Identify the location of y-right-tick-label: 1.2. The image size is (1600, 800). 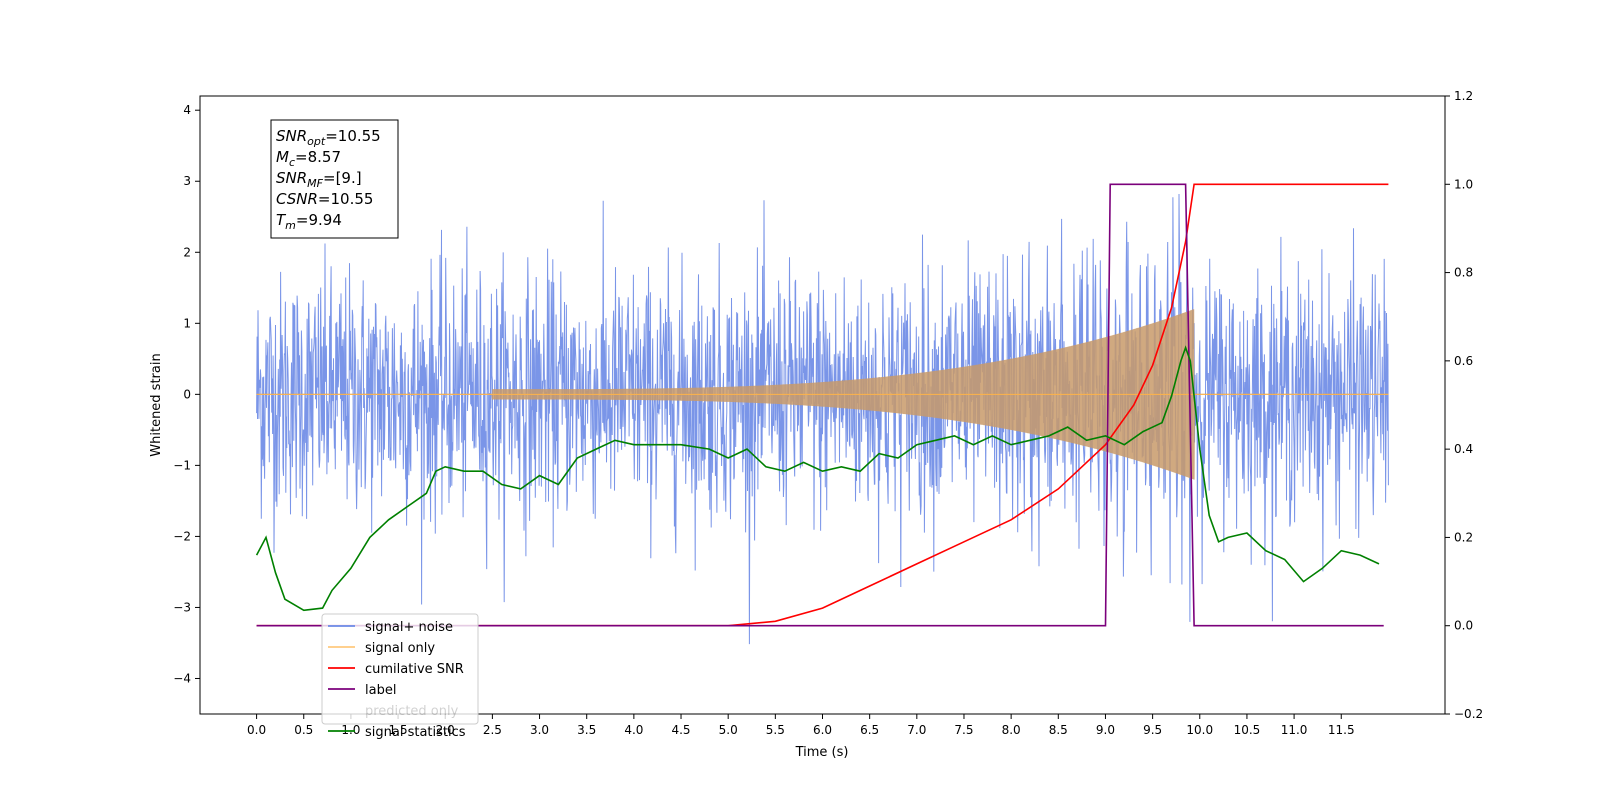
(1463, 96).